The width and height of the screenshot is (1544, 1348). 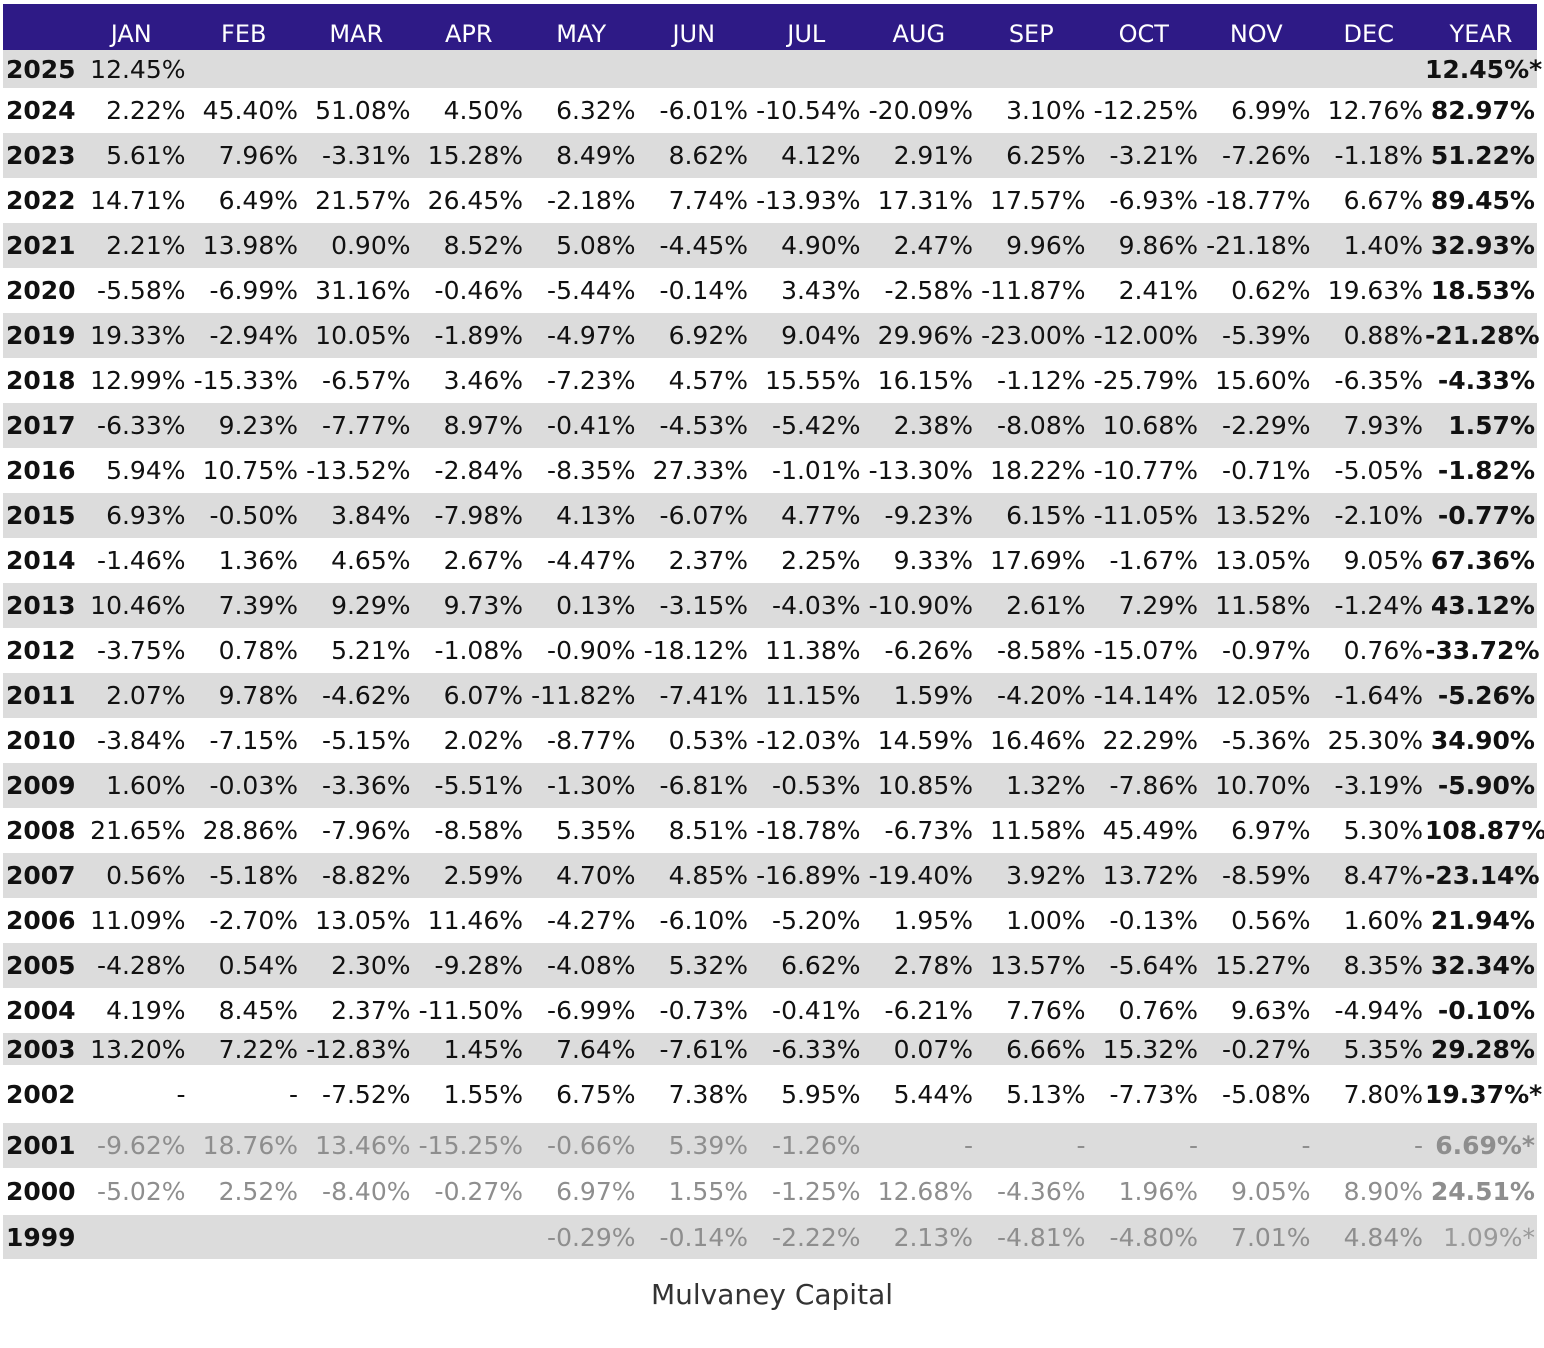 What do you see at coordinates (1486, 1010) in the screenshot?
I see `year-total-cell: -0.10%` at bounding box center [1486, 1010].